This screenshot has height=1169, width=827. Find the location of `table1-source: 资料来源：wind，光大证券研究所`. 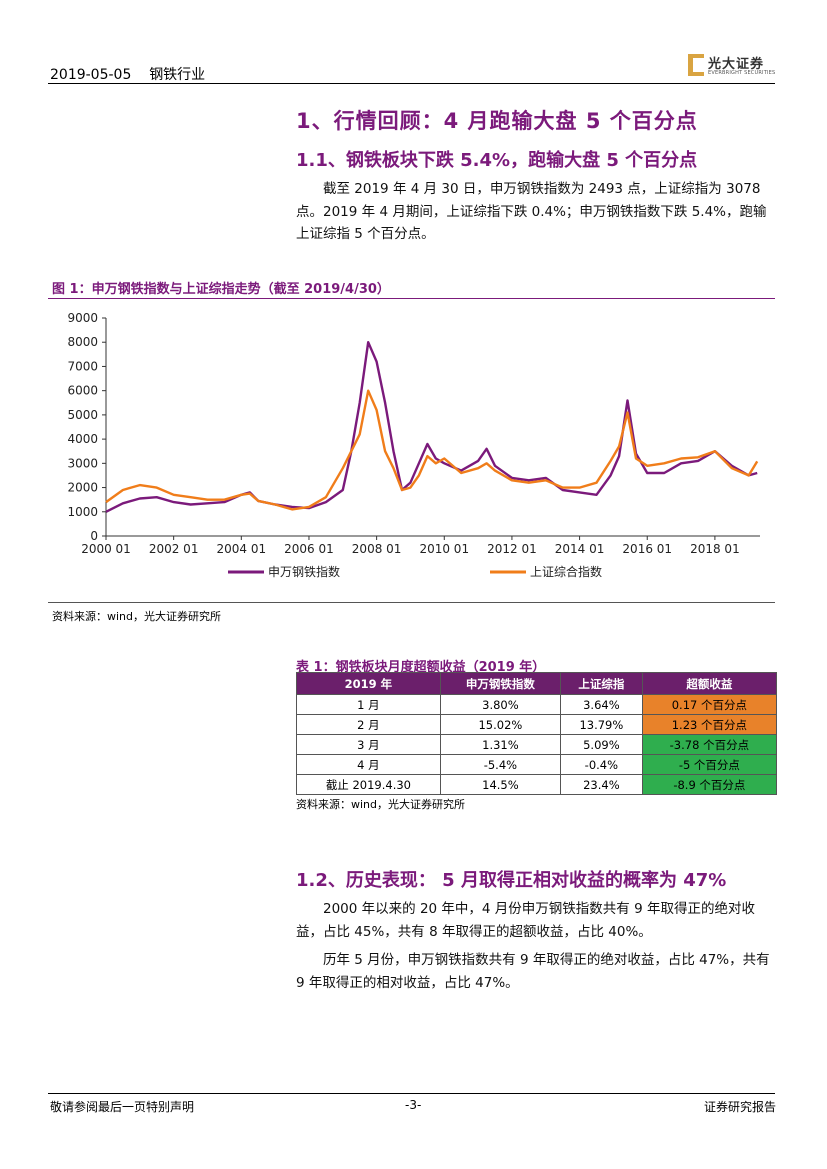

table1-source: 资料来源：wind，光大证券研究所 is located at coordinates (381, 804).